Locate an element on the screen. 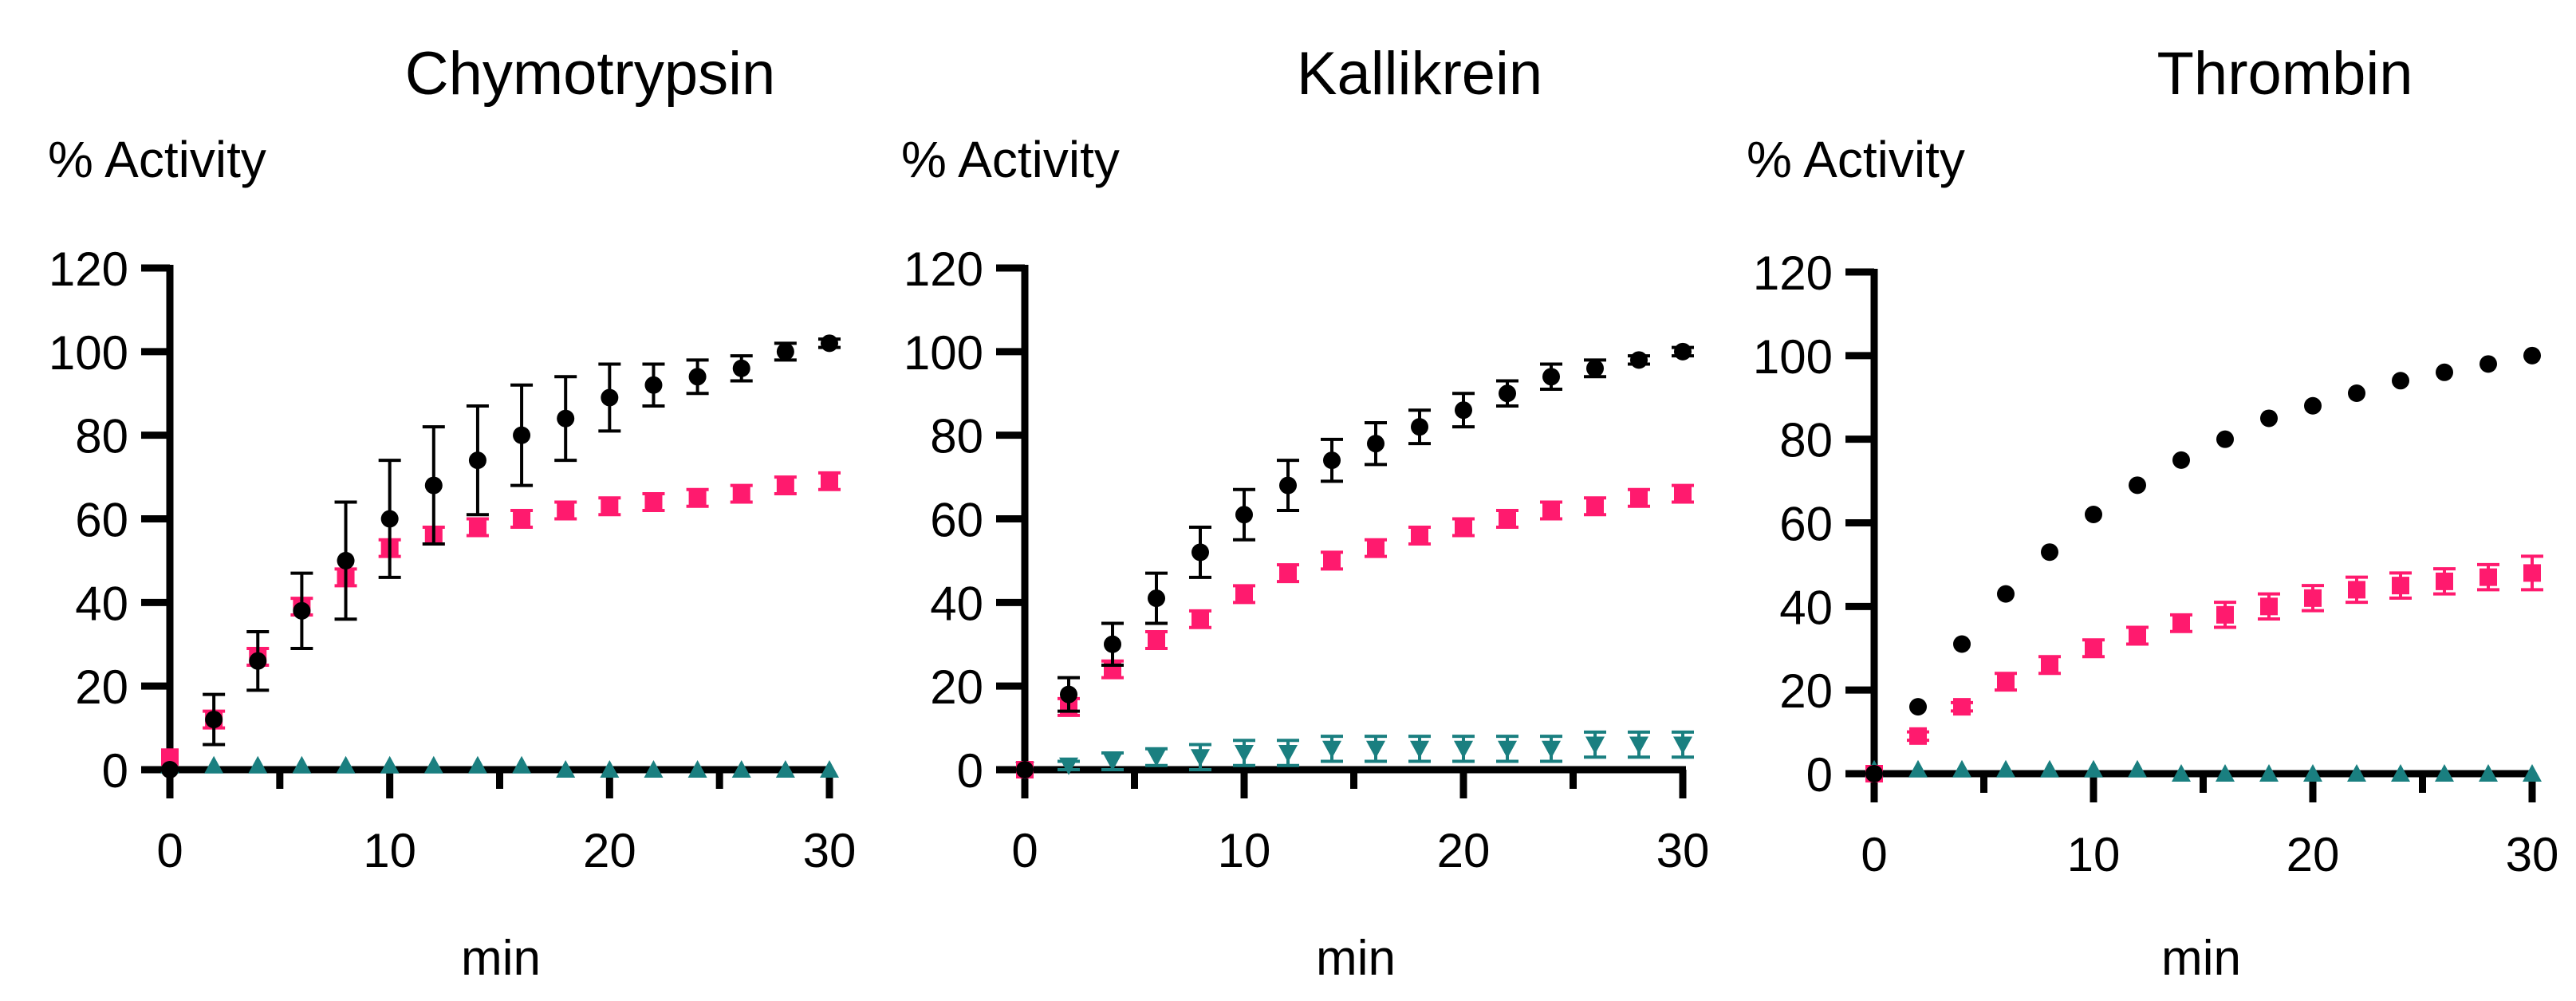  chart-title: Chymotrypsin is located at coordinates (590, 74).